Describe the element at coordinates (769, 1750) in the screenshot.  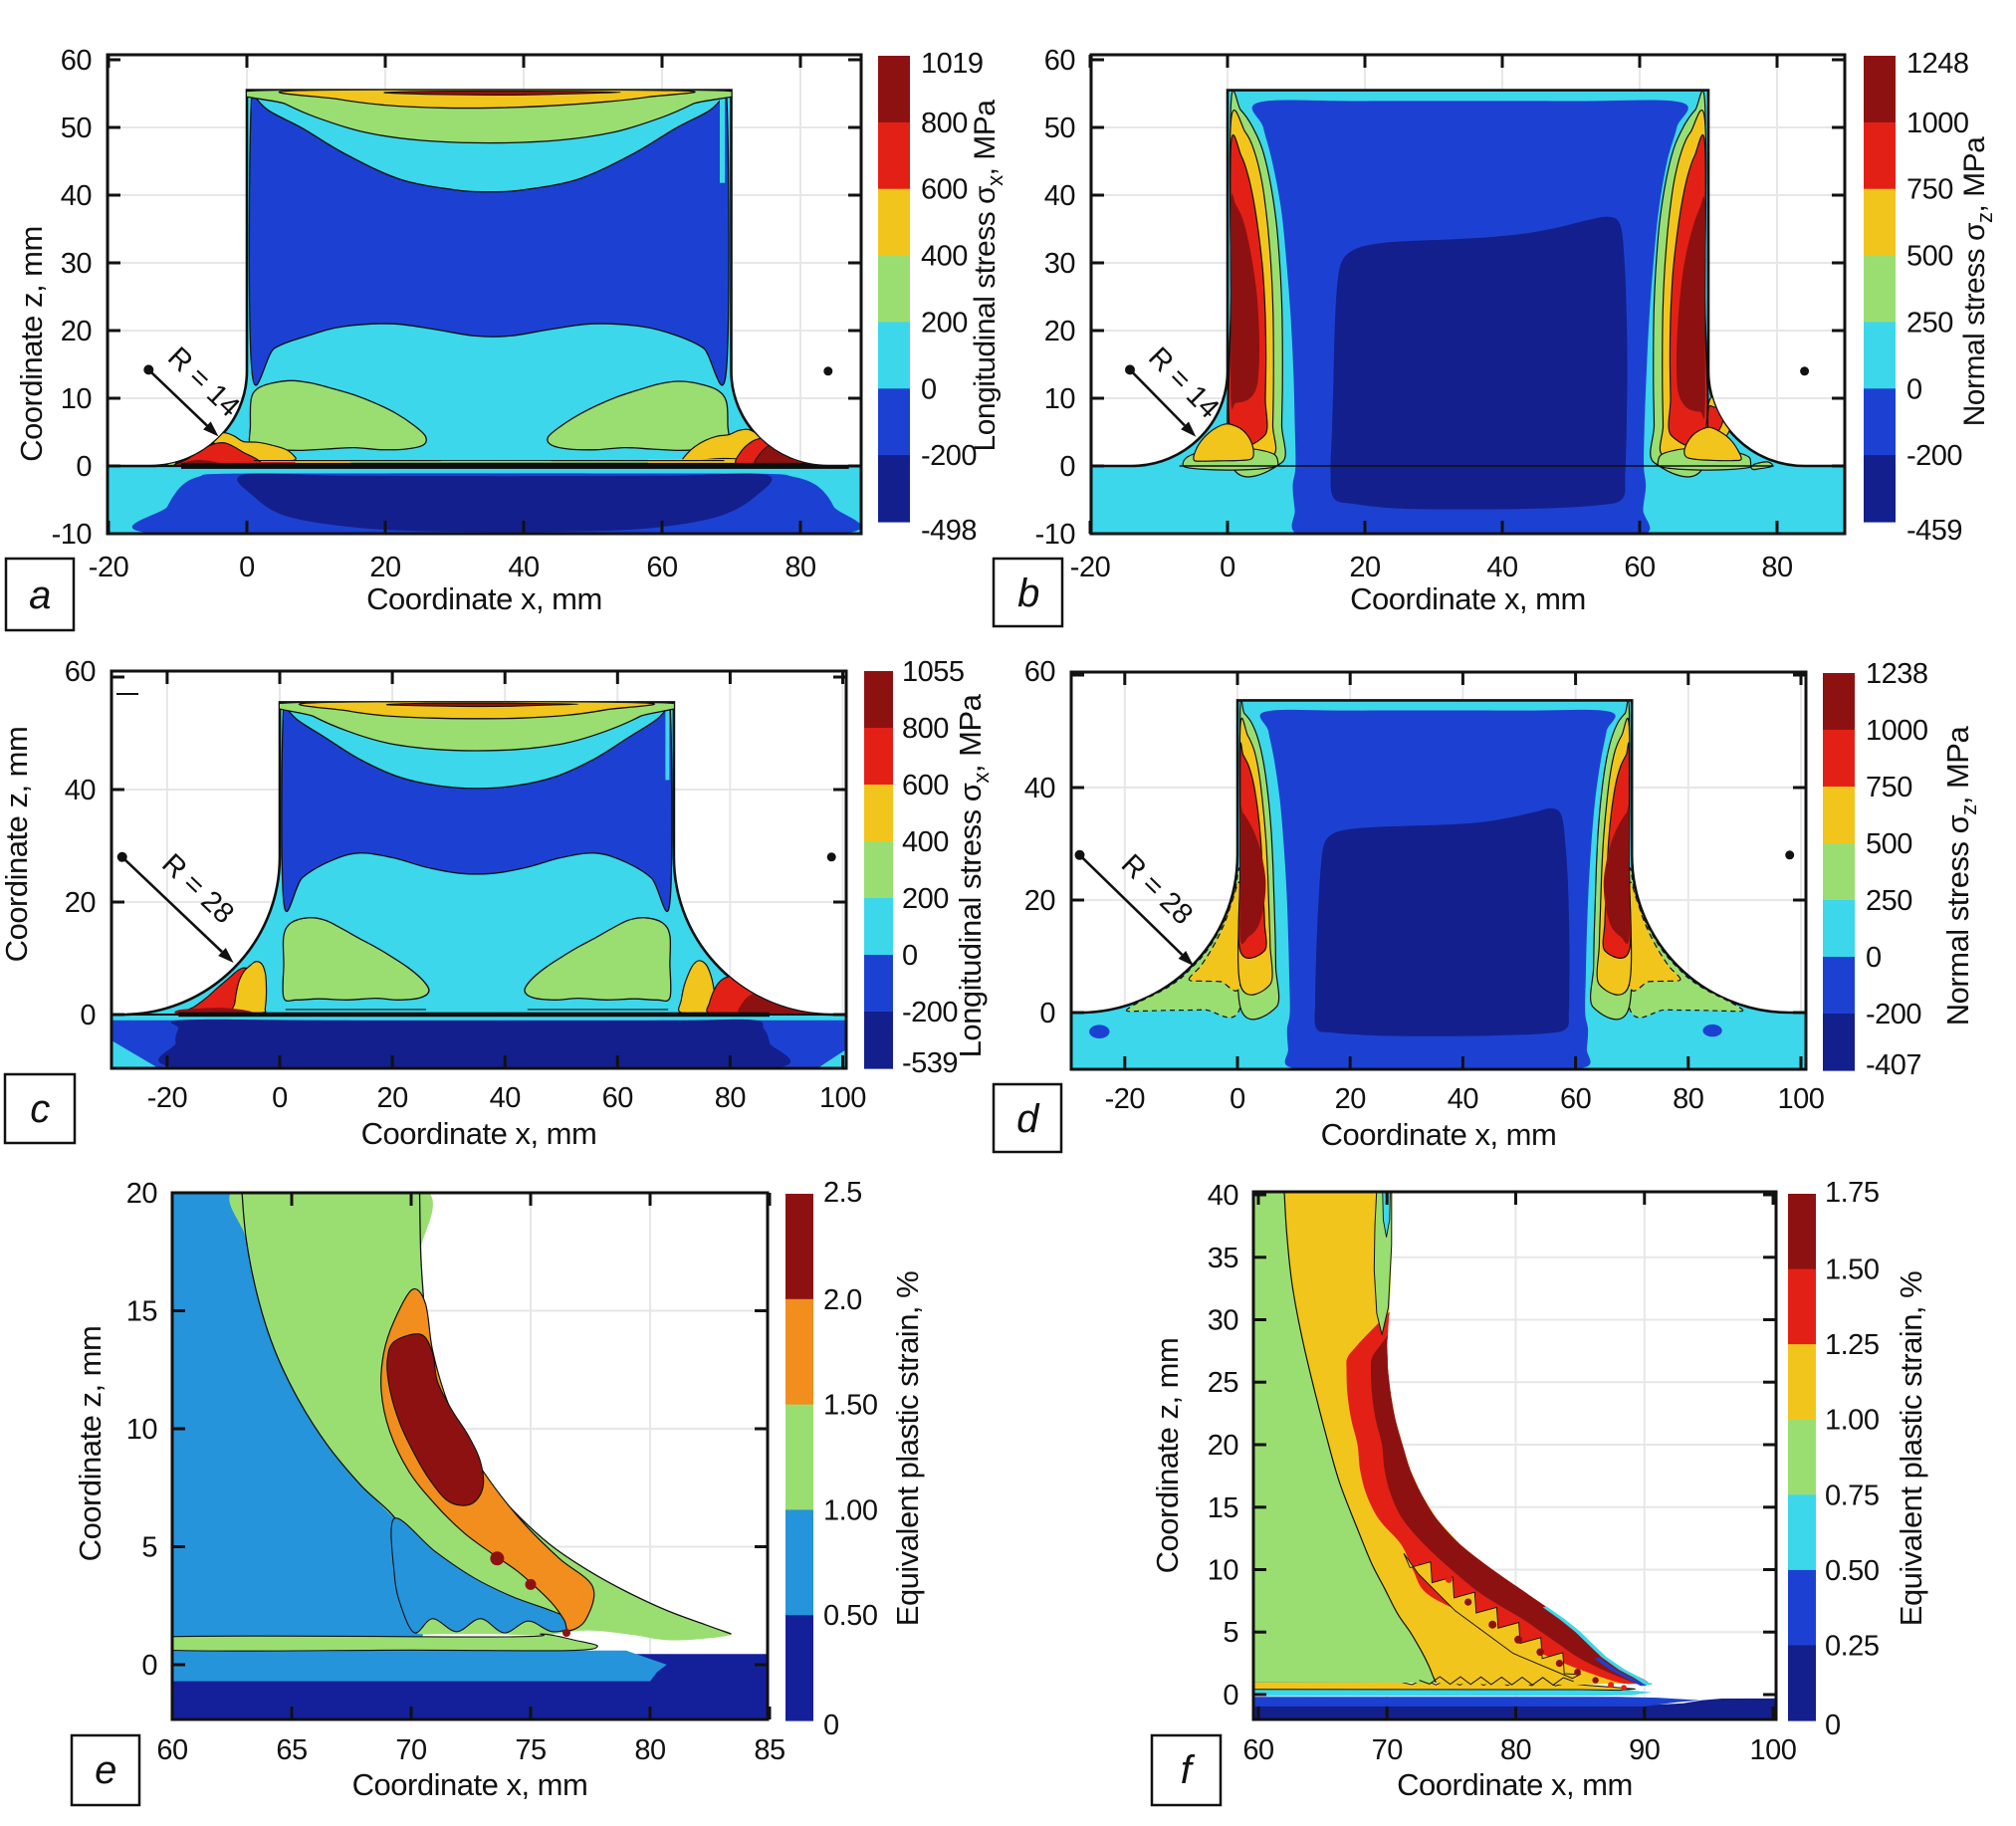
I see `svg-text: 85` at that location.